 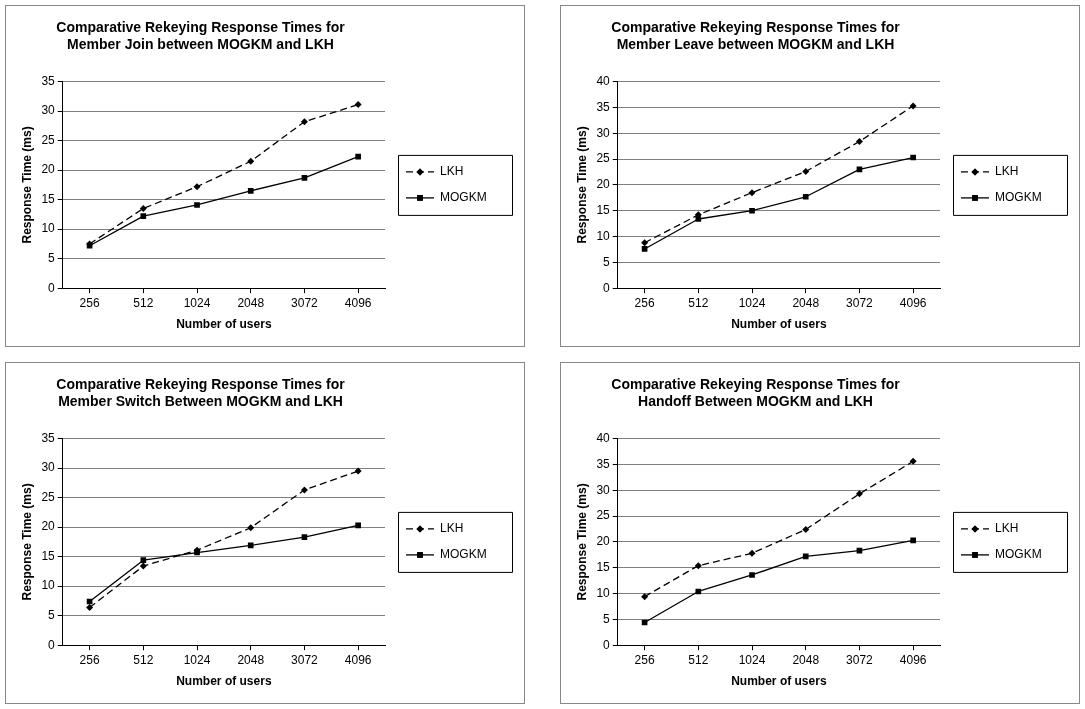 What do you see at coordinates (756, 393) in the screenshot?
I see `chart-title: Comparative Rekeying Response Times for Handoff Between MOGKM and LKH` at bounding box center [756, 393].